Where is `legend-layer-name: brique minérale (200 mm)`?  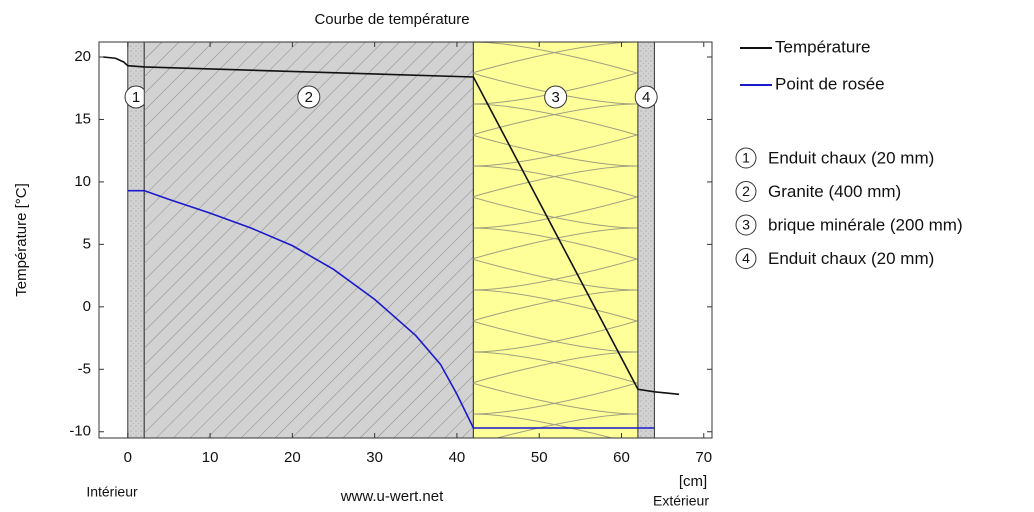 legend-layer-name: brique minérale (200 mm) is located at coordinates (865, 224).